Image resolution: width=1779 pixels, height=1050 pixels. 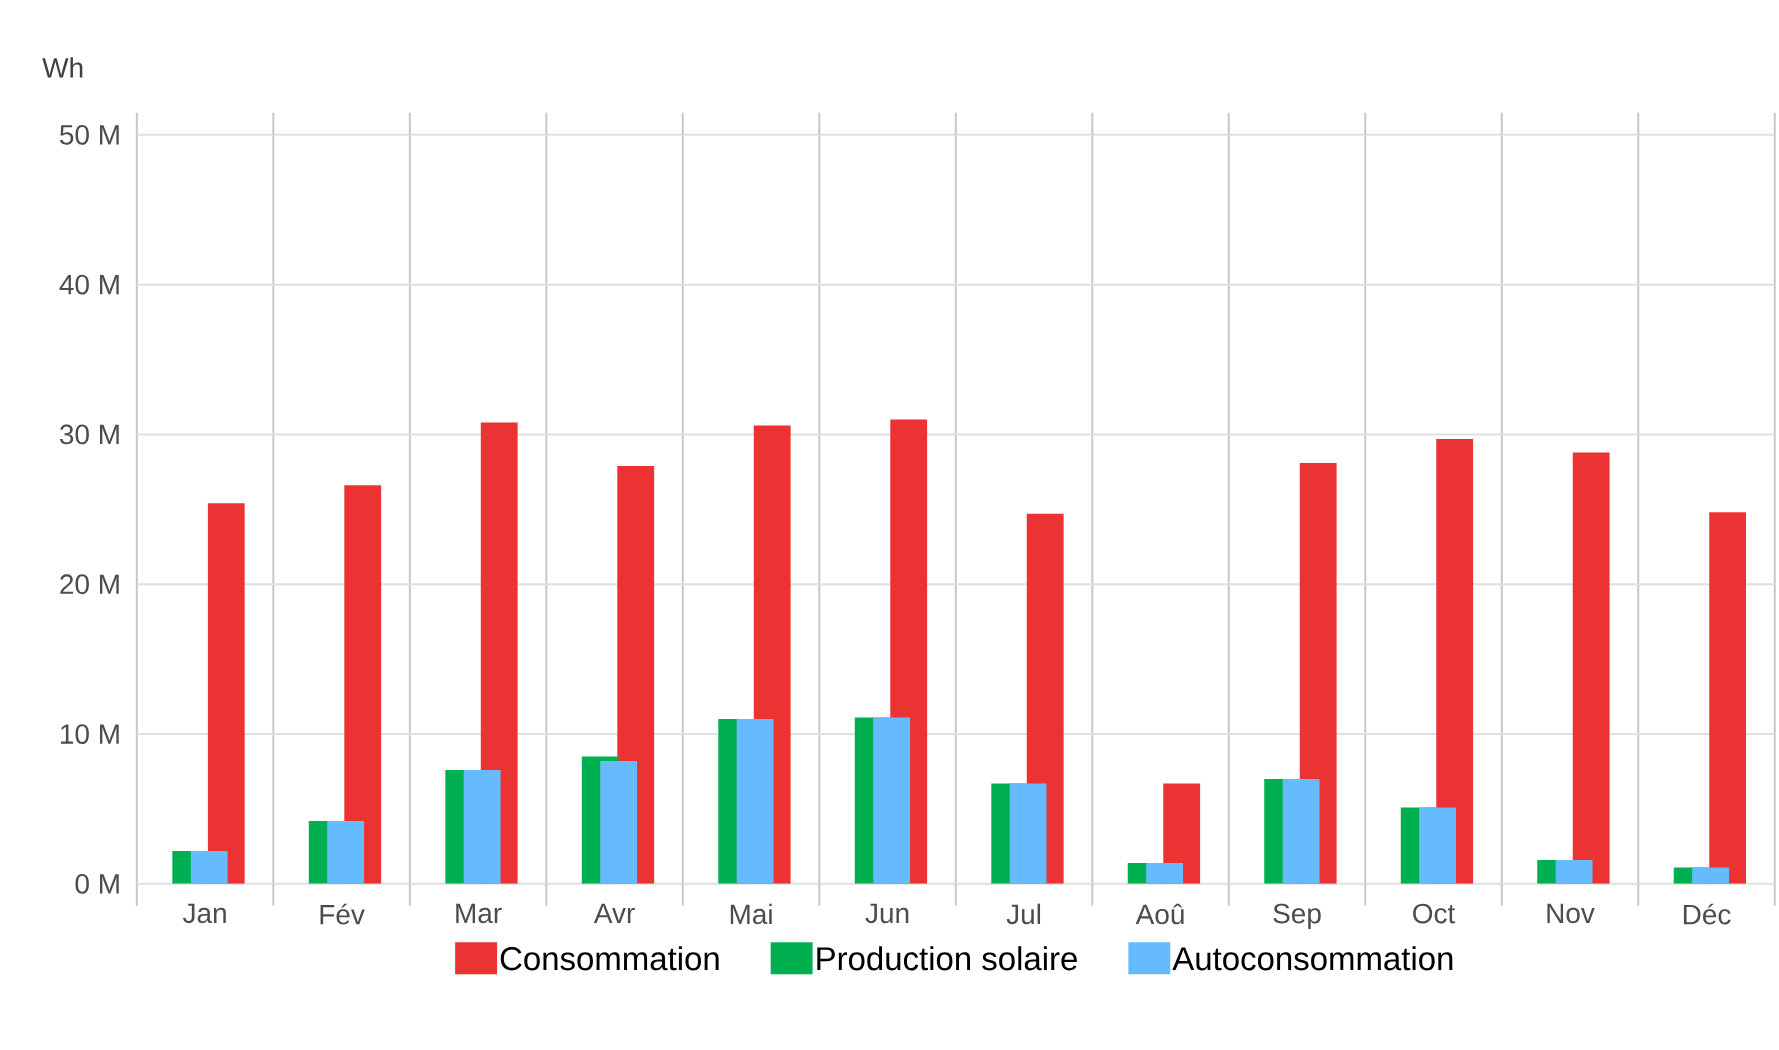 I want to click on x-tick-label: Avr, so click(x=614, y=913).